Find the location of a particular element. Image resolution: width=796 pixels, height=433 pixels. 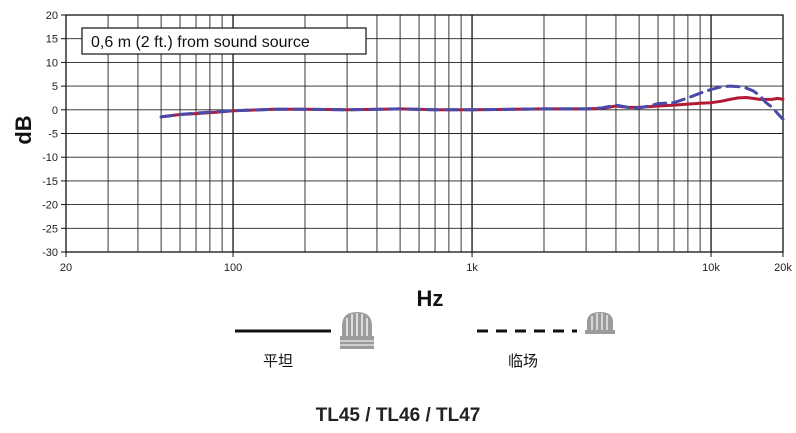

y-tick-label: -15 is located at coordinates (50, 182).